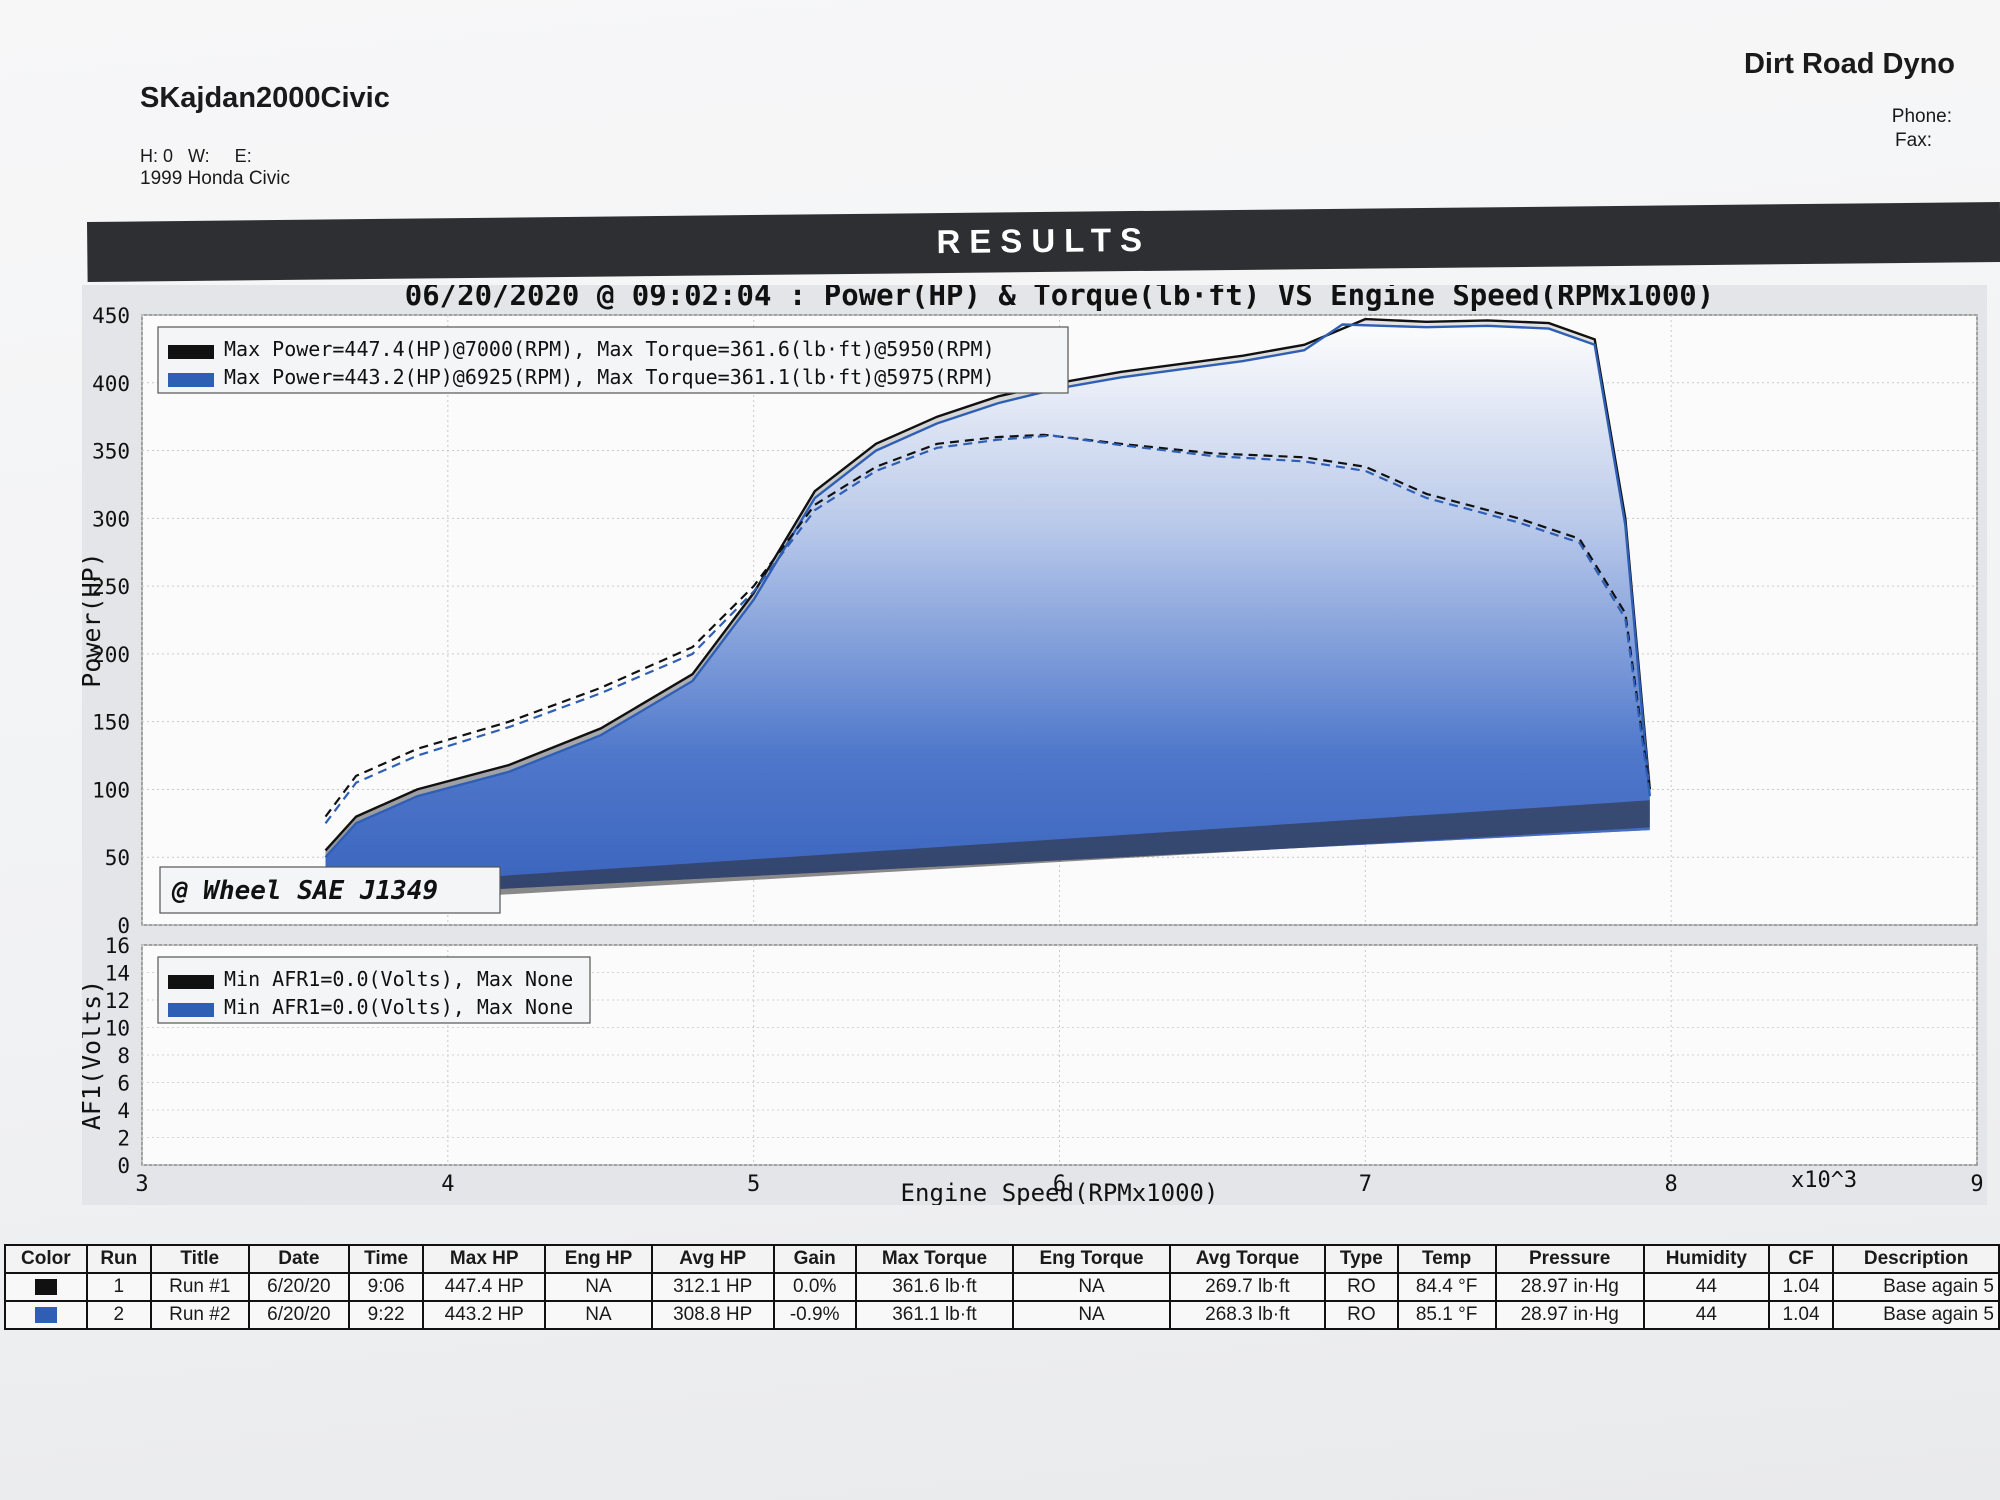 The height and width of the screenshot is (1500, 2000). Describe the element at coordinates (117, 1001) in the screenshot. I see `afr-y-tick-label: 12` at that location.